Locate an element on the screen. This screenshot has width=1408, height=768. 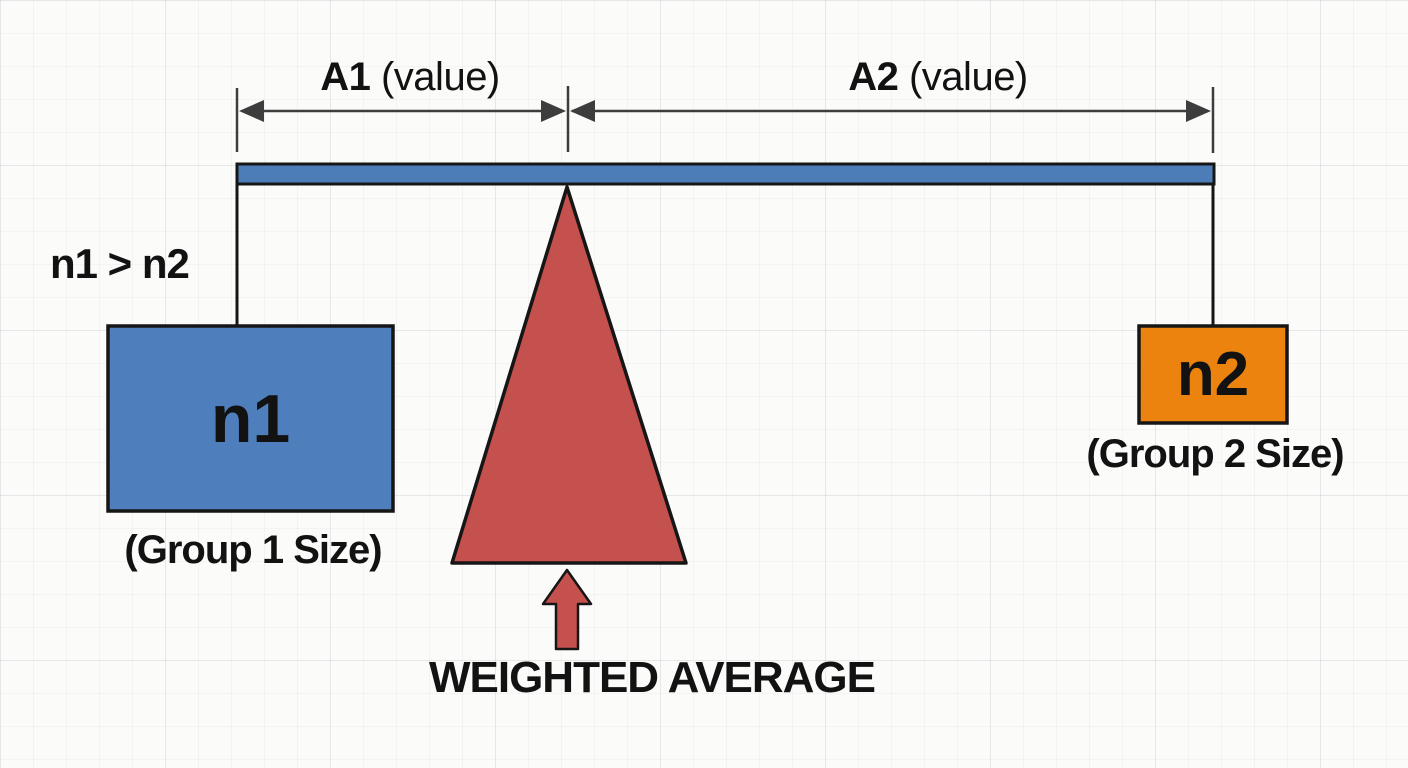
arrowhead-a2-right-icon is located at coordinates (1198, 111).